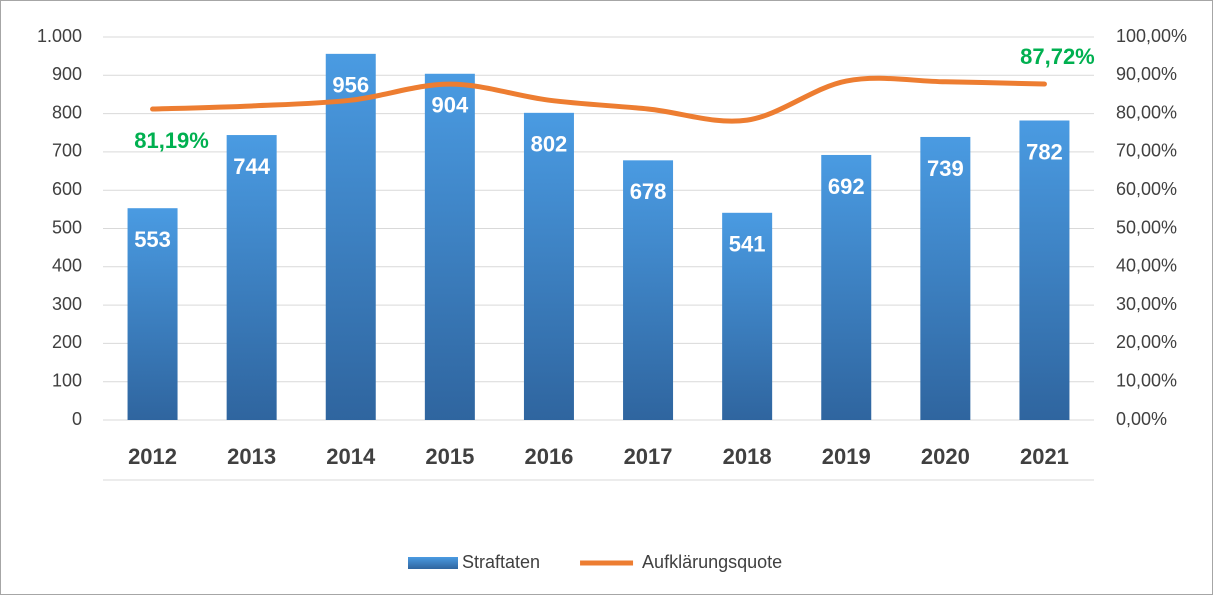 The width and height of the screenshot is (1214, 596). Describe the element at coordinates (171, 140) in the screenshot. I see `line-value-label: 81,19%` at that location.